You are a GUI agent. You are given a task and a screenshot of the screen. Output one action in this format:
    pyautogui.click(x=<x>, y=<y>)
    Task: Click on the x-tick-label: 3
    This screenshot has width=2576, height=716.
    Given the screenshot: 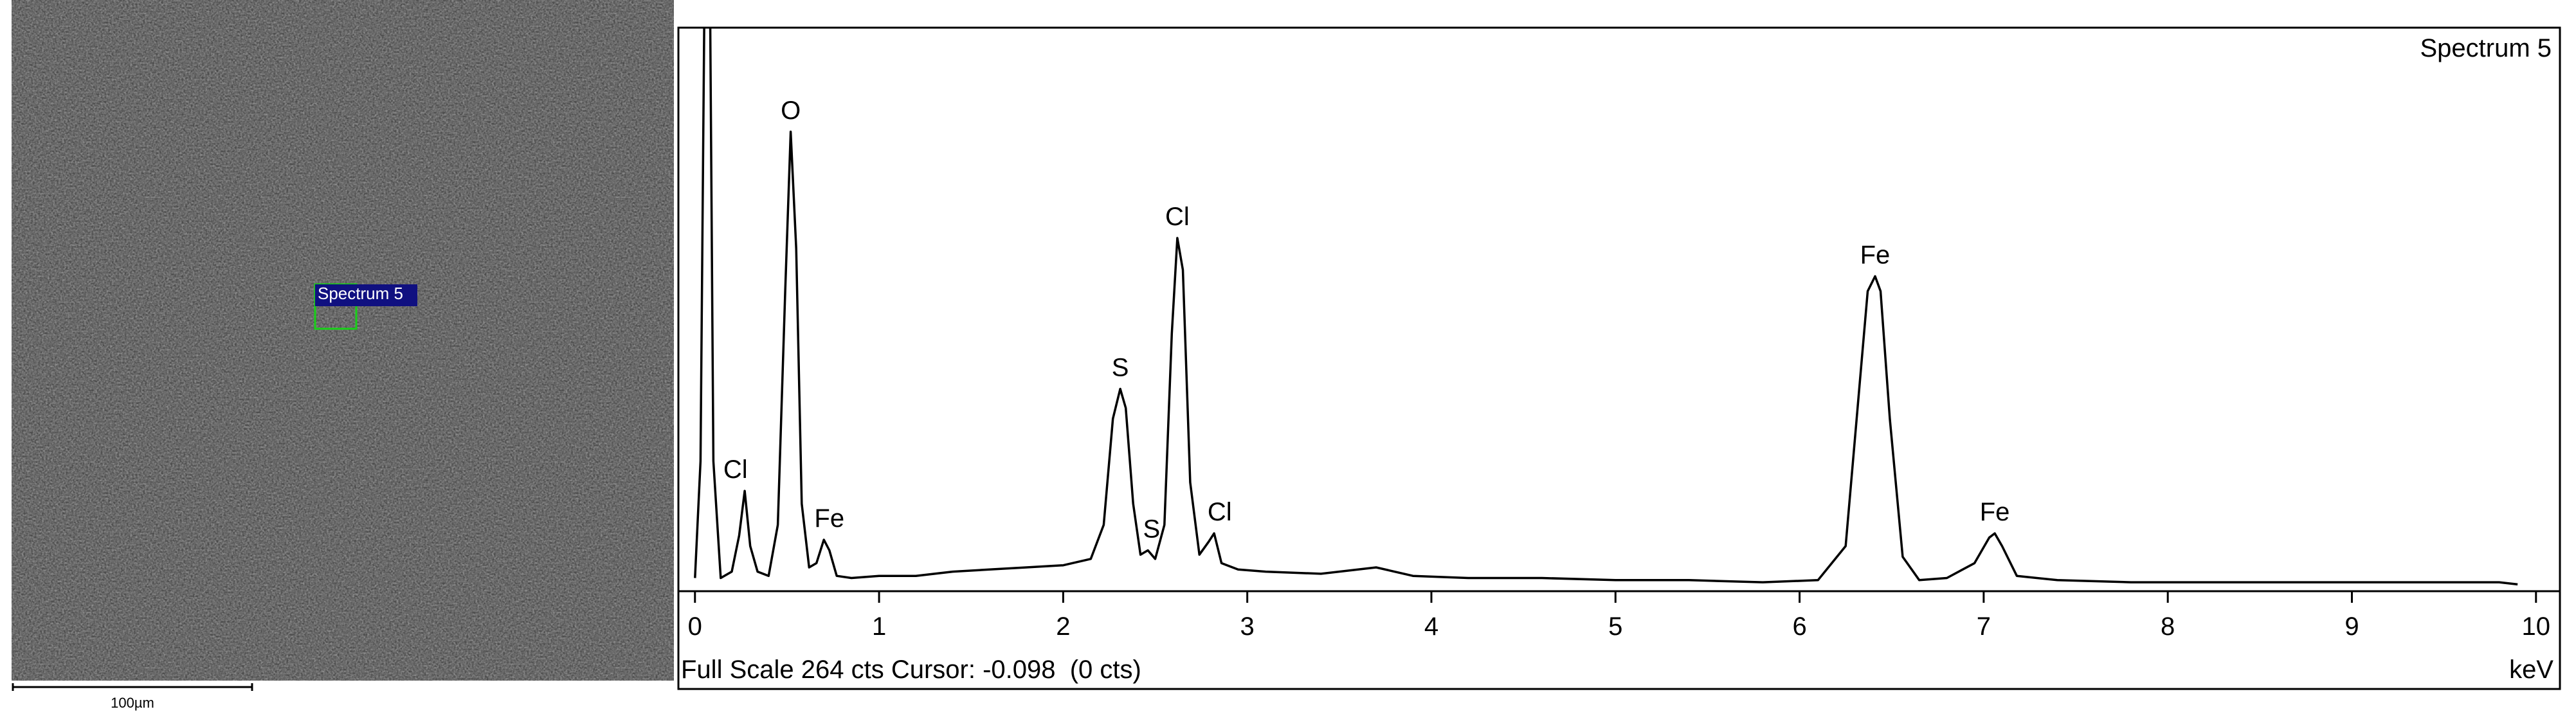 What is the action you would take?
    pyautogui.click(x=1247, y=626)
    